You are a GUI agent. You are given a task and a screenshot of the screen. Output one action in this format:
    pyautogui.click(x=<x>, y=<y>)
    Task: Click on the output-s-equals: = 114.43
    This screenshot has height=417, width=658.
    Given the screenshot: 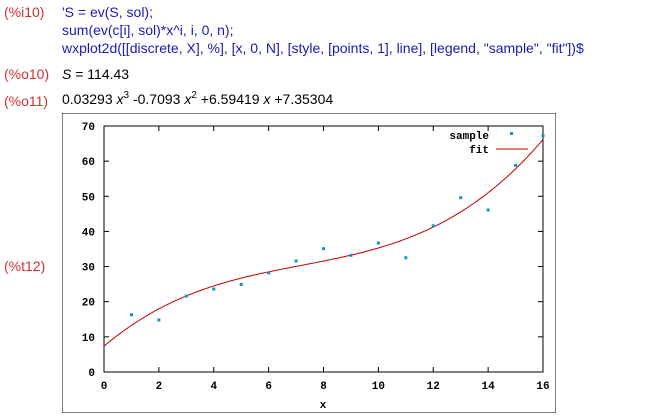 What is the action you would take?
    pyautogui.click(x=100, y=74)
    